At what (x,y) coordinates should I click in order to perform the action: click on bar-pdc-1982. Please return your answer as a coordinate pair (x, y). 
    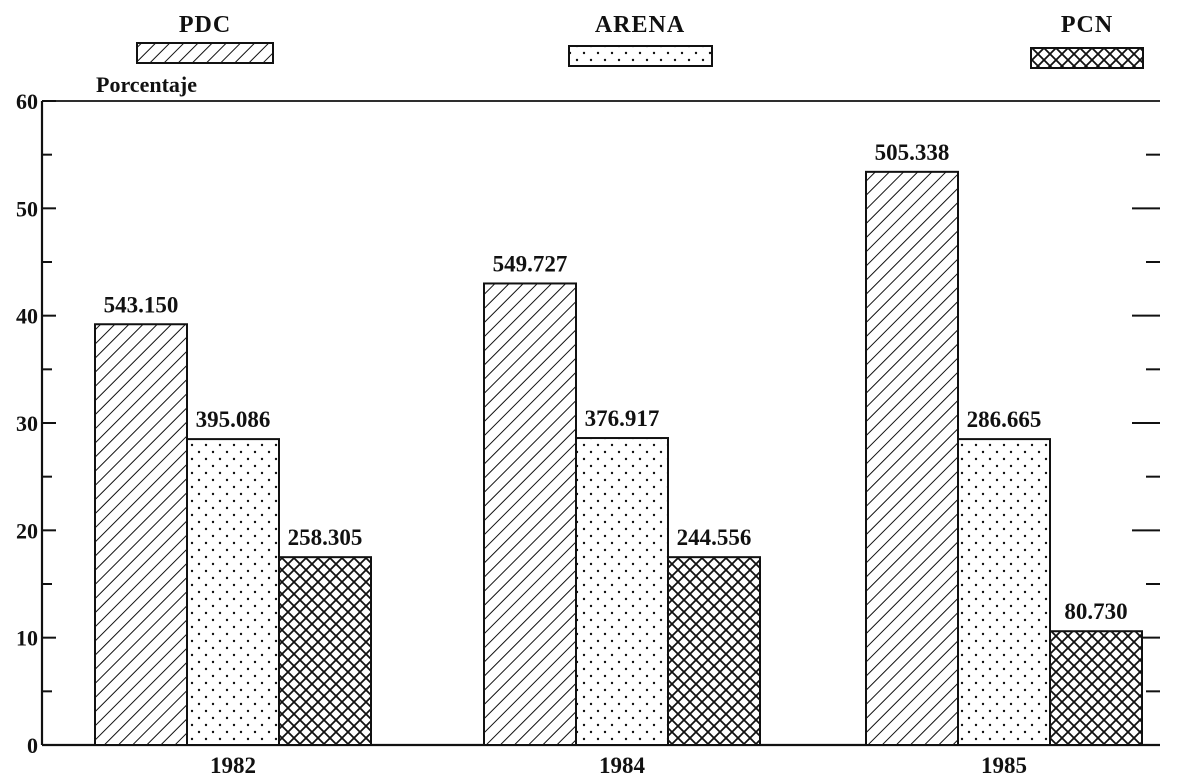
    Looking at the image, I should click on (141, 534).